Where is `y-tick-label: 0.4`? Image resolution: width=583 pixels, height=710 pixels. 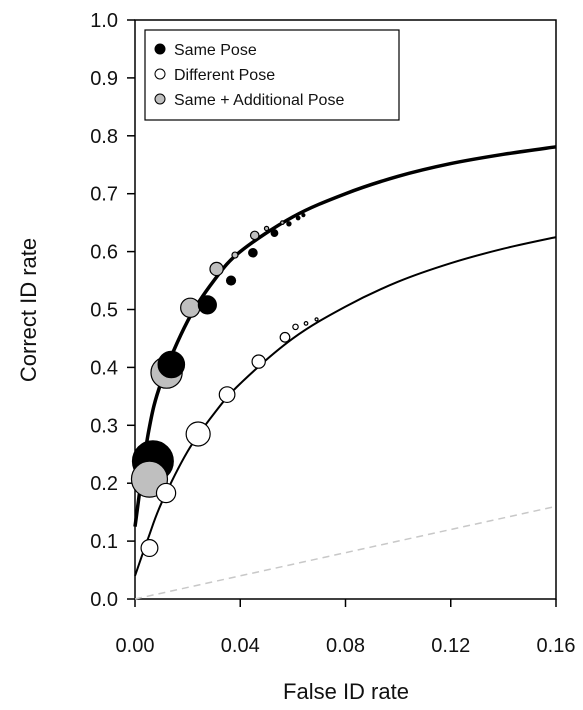 y-tick-label: 0.4 is located at coordinates (104, 368).